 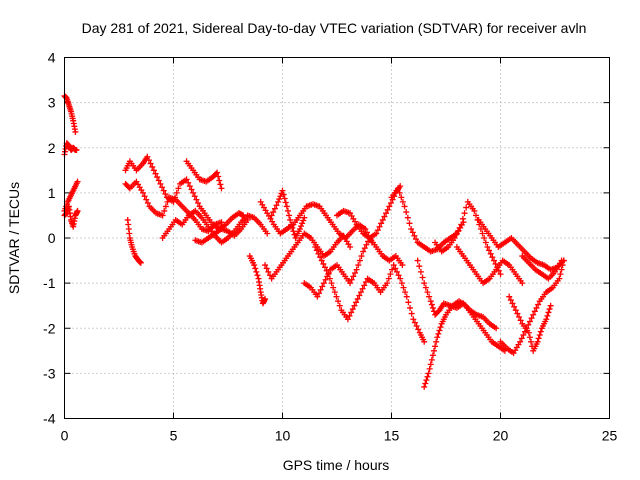 I want to click on series-arc-e3, so click(x=369, y=212).